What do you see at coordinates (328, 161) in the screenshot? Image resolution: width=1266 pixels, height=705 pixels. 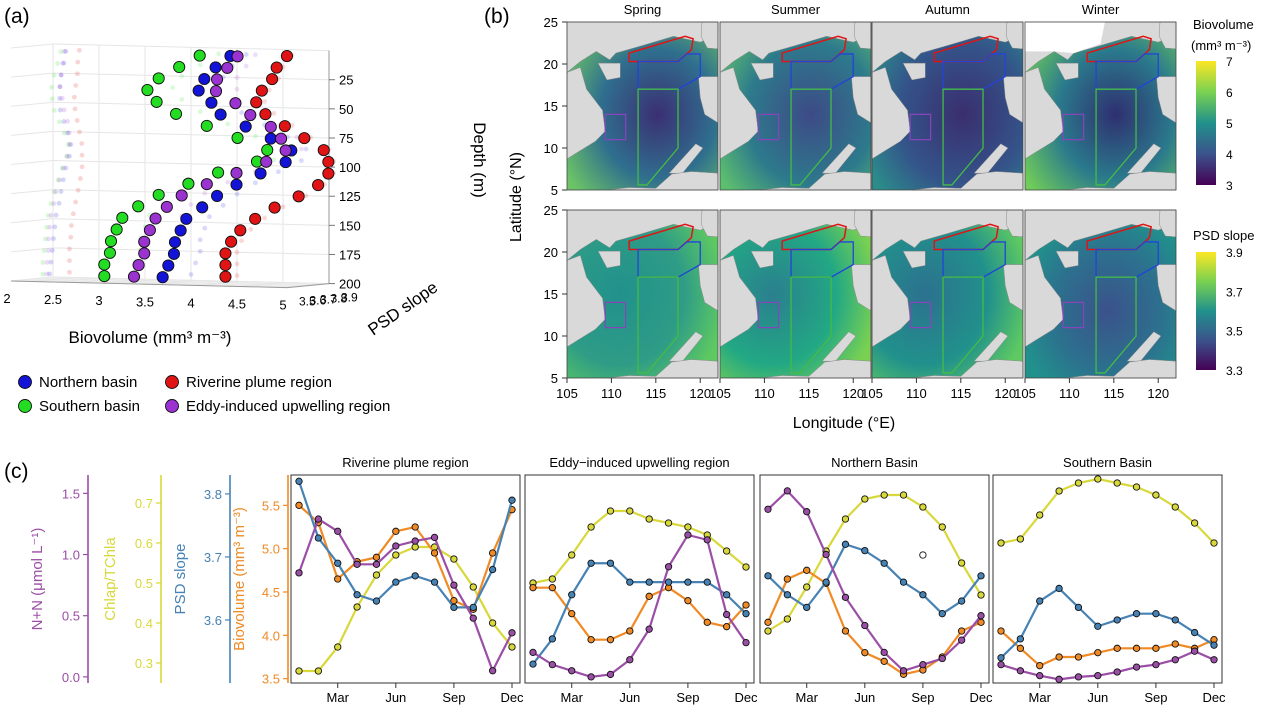 I see `a-point-riverine` at bounding box center [328, 161].